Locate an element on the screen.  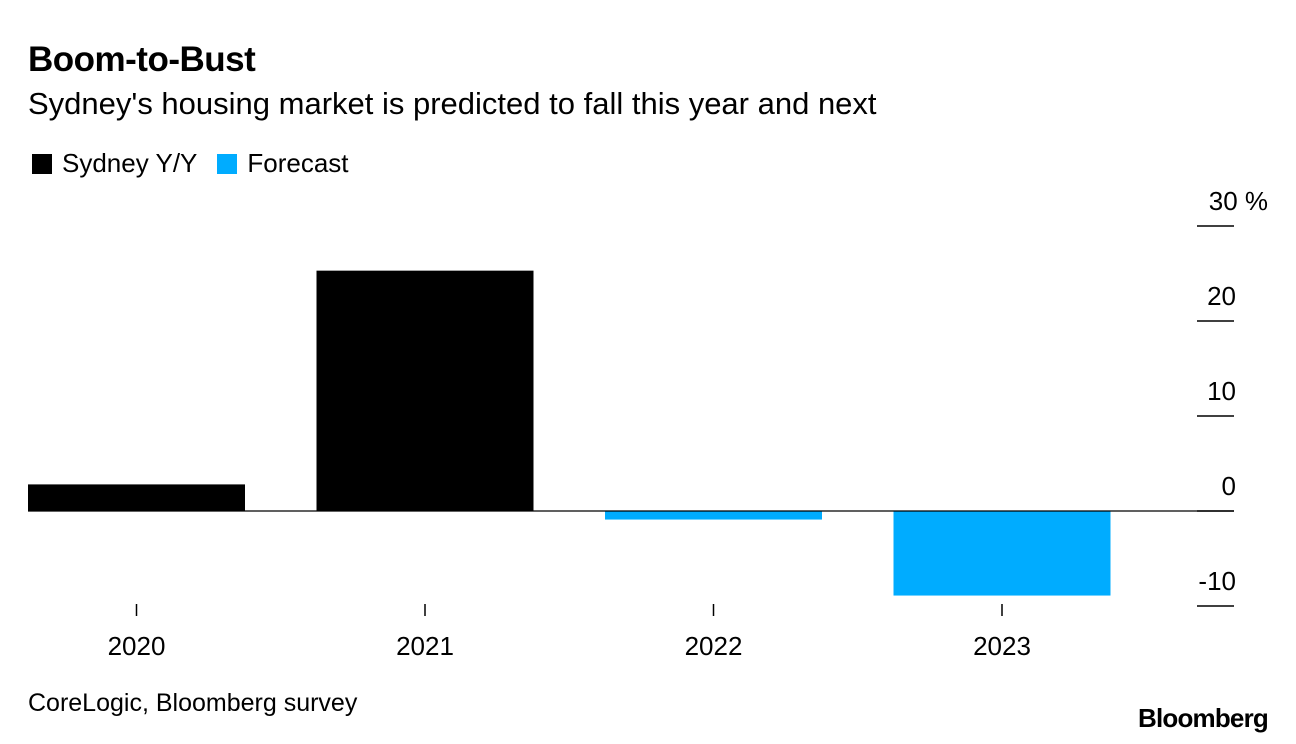
bar-2021 is located at coordinates (425, 390).